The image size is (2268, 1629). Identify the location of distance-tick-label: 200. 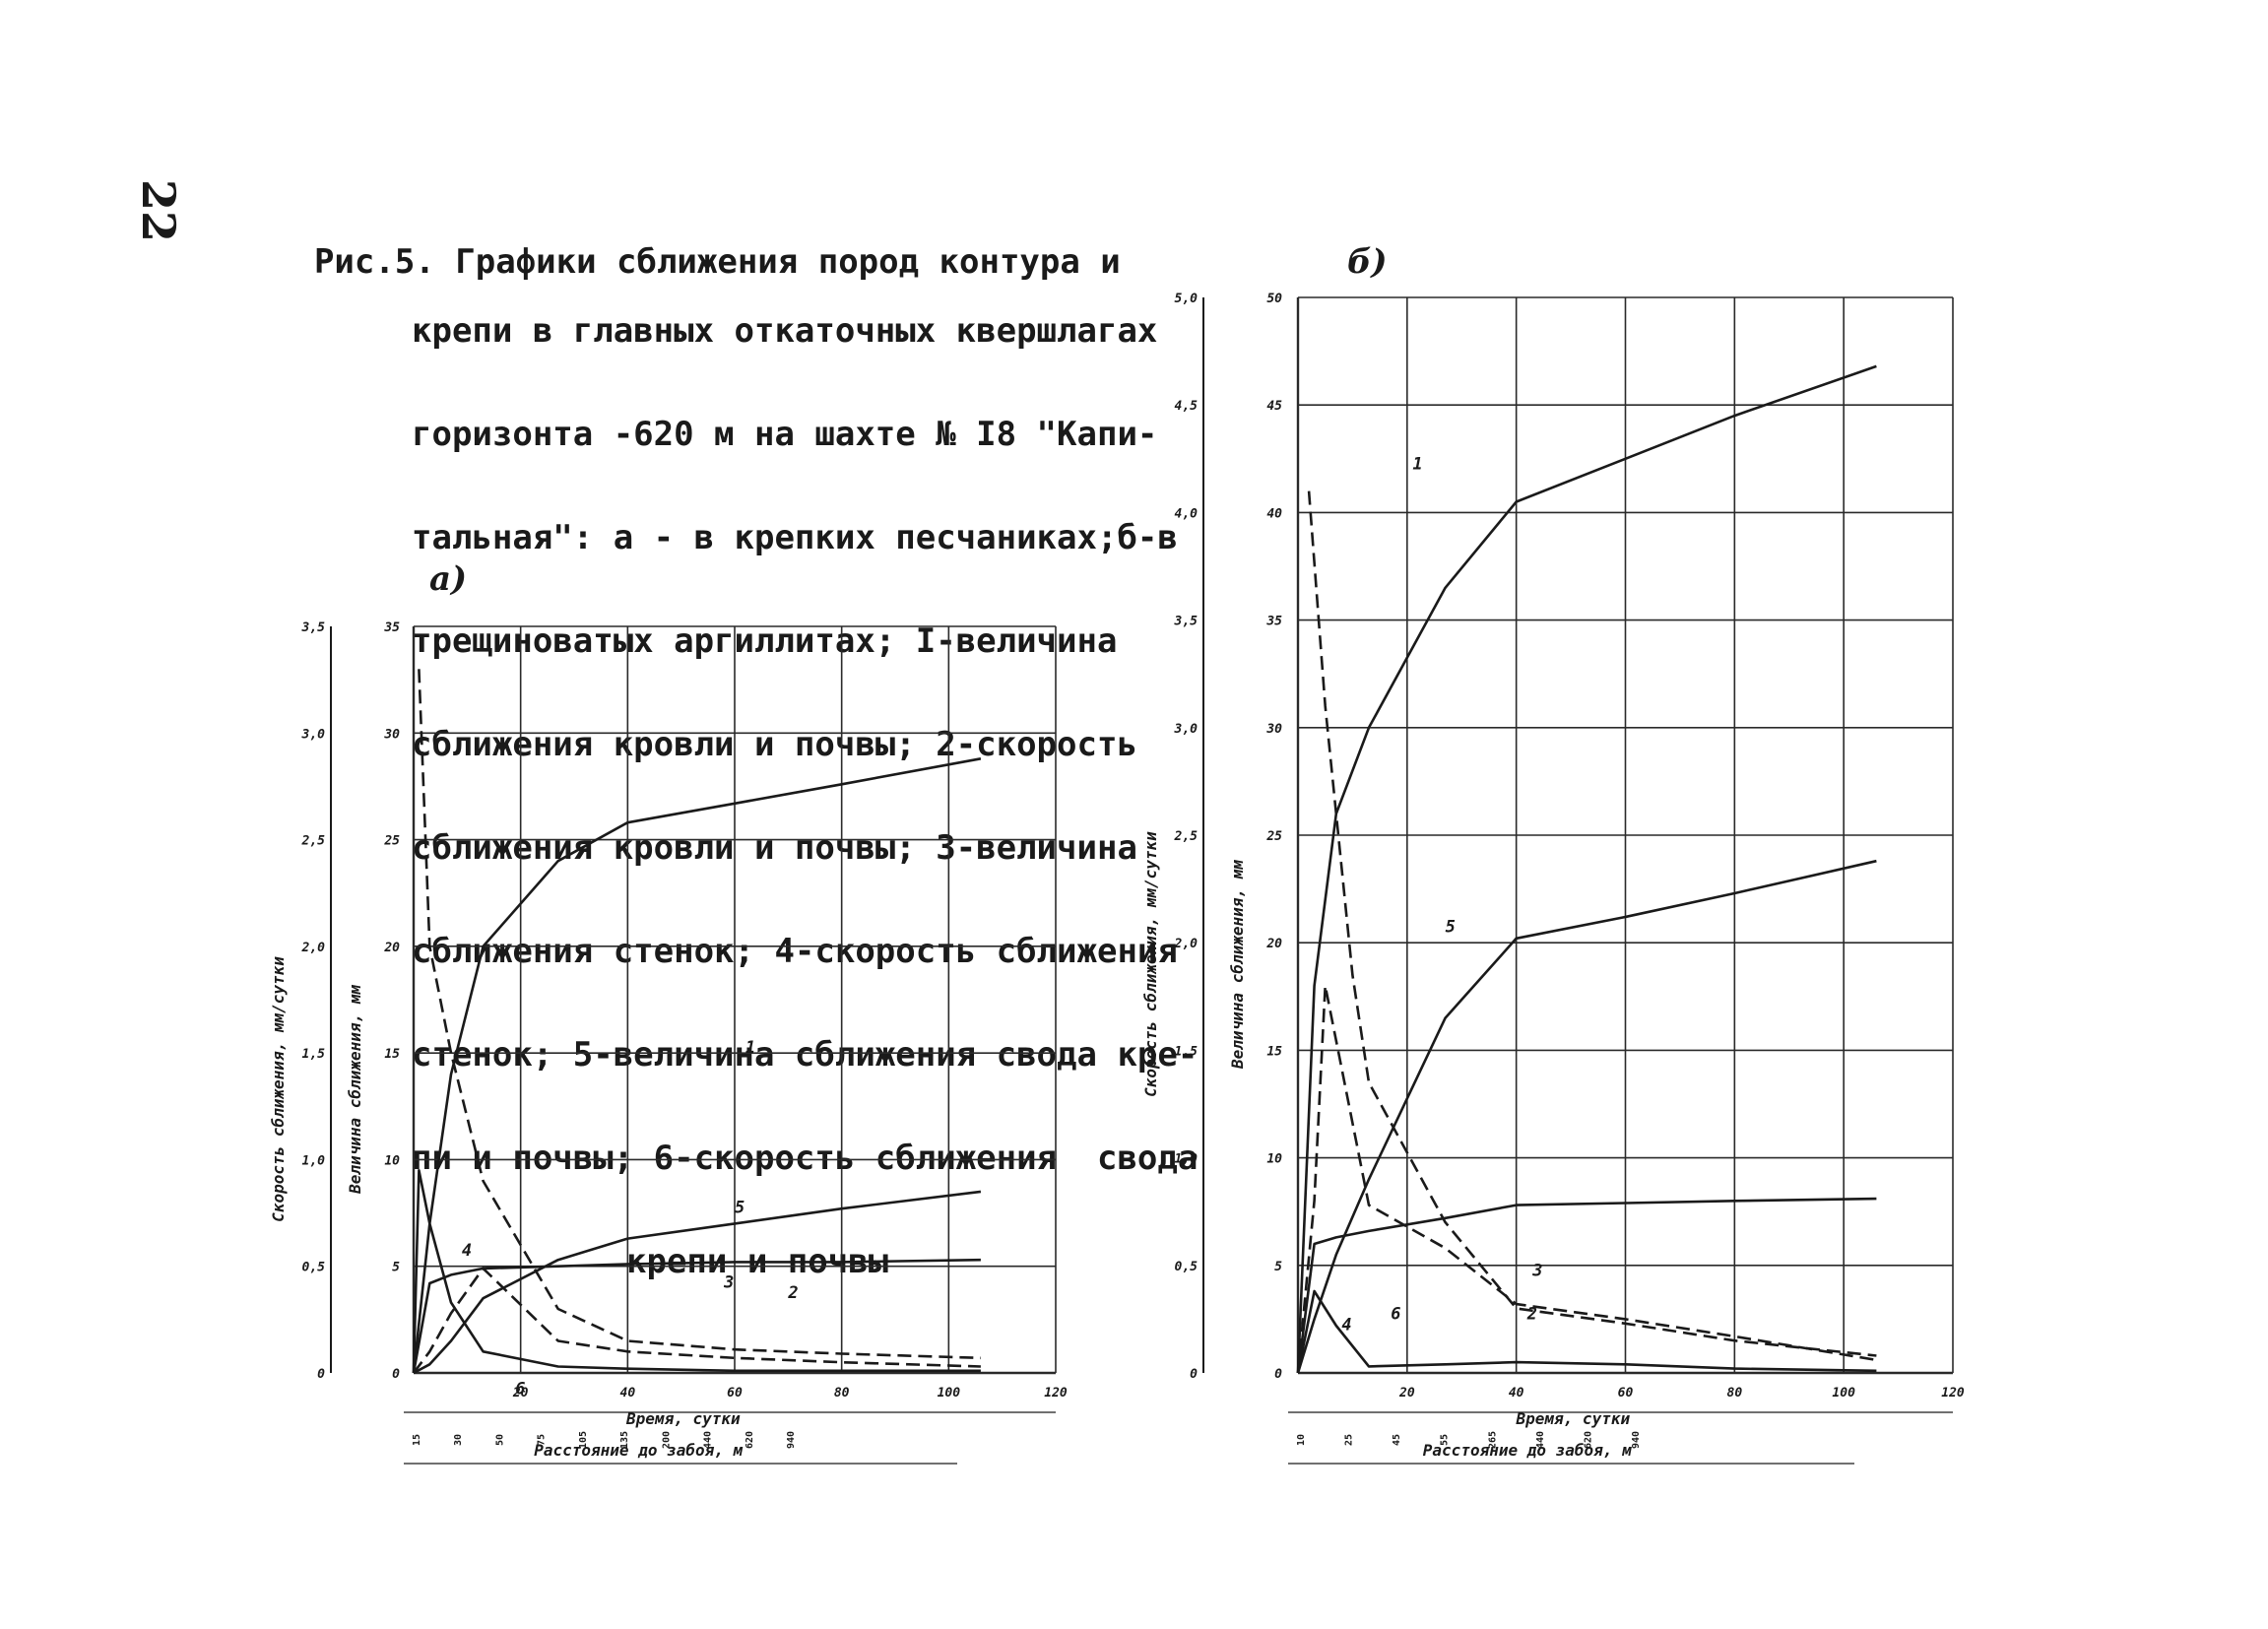
(666, 1440).